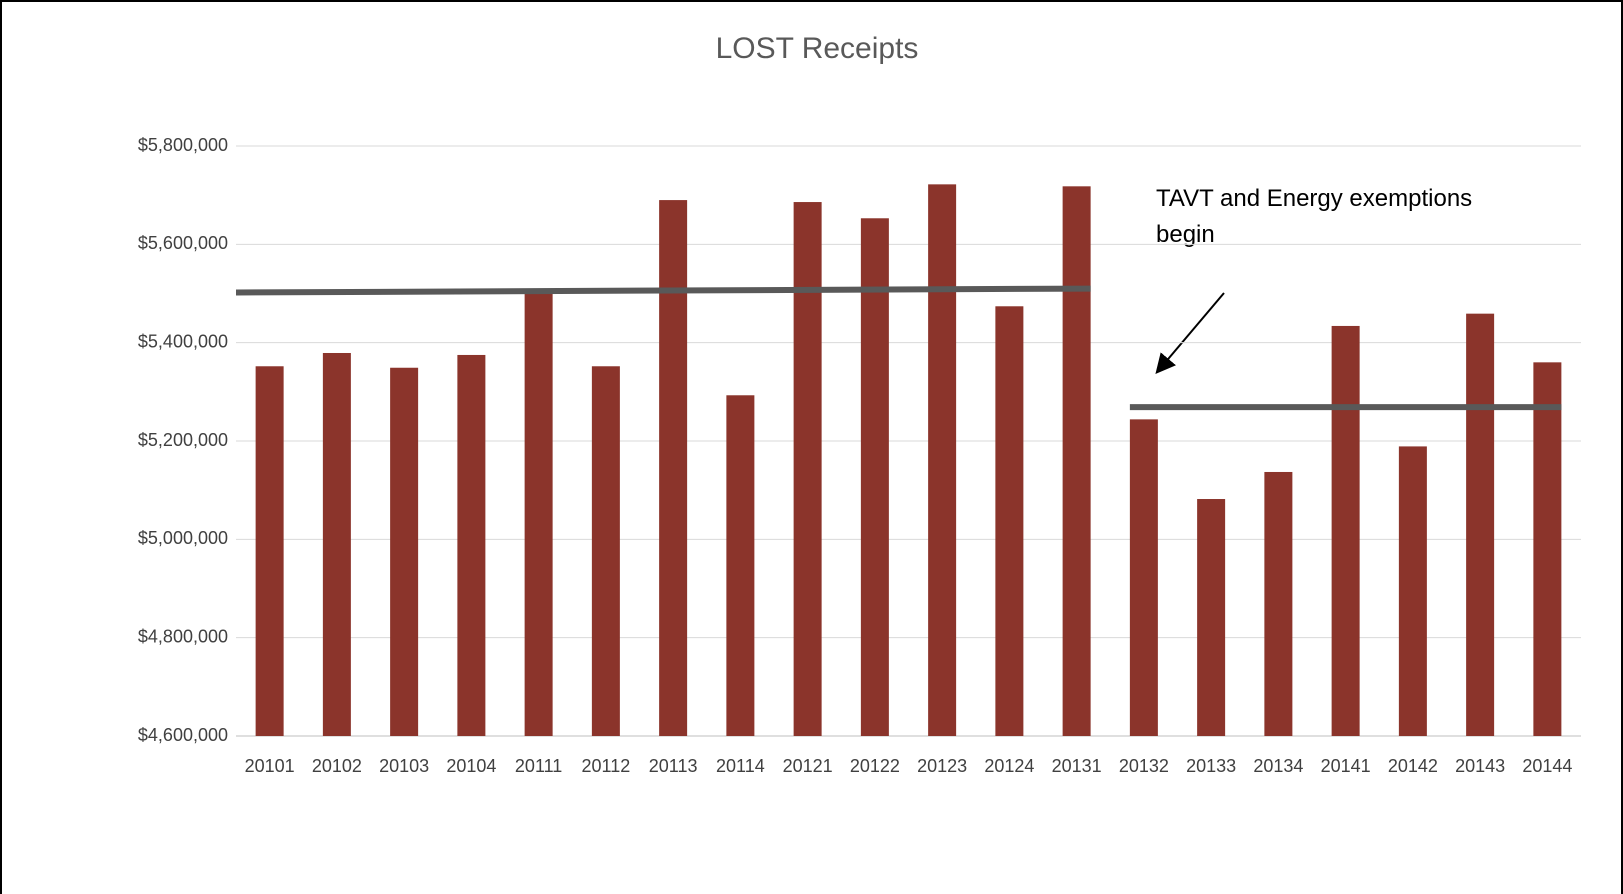  I want to click on x-tick-label: 20113, so click(673, 766).